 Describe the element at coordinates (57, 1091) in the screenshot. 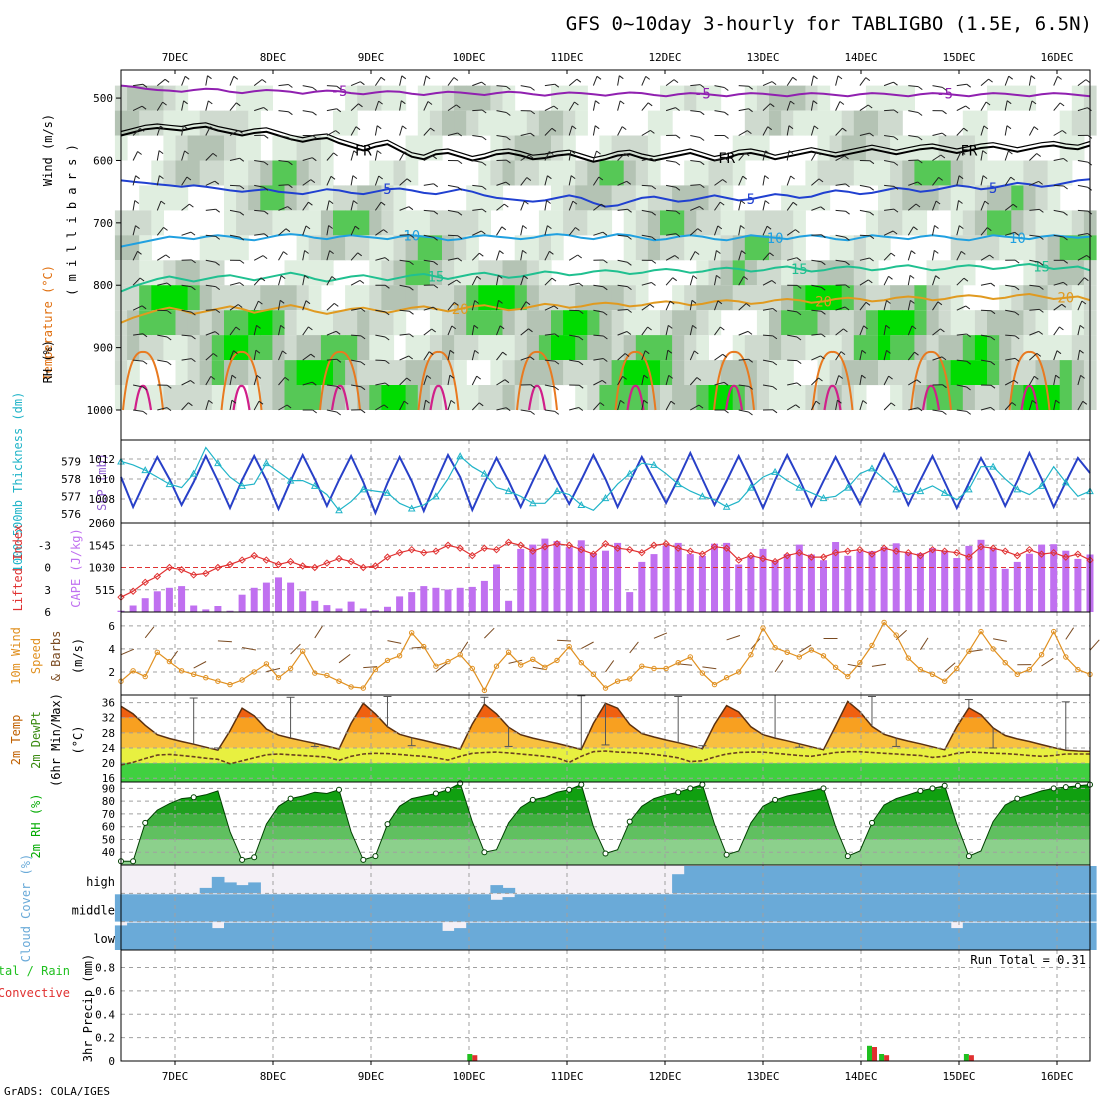

I see `footer-credit: GrADS: COLA/IGES` at that location.